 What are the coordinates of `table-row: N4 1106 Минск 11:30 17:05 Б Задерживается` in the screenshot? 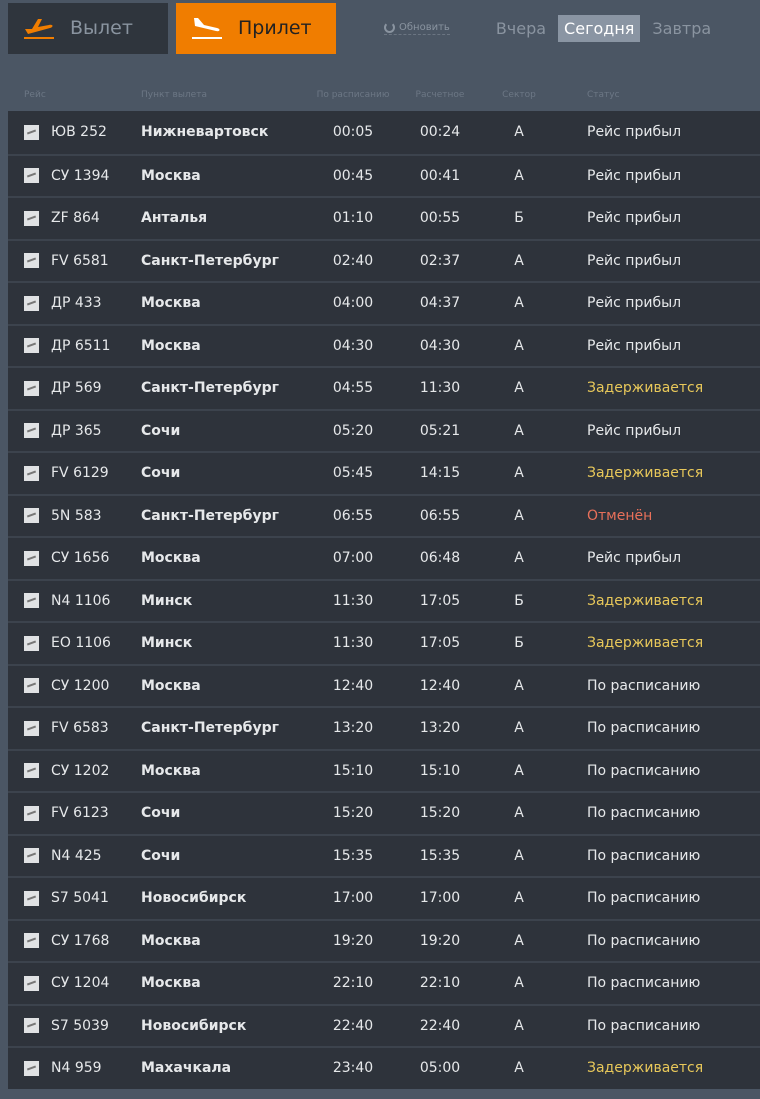 It's located at (384, 600).